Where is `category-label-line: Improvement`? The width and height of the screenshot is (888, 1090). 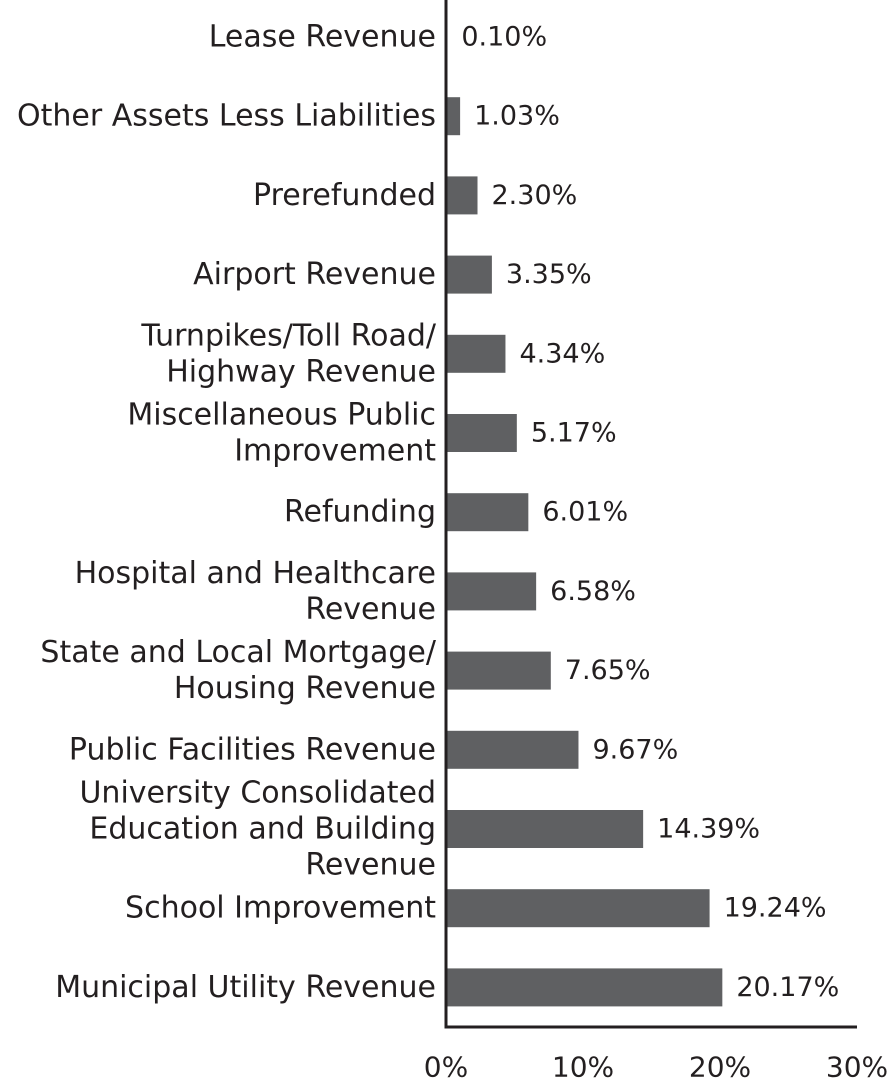 category-label-line: Improvement is located at coordinates (335, 451).